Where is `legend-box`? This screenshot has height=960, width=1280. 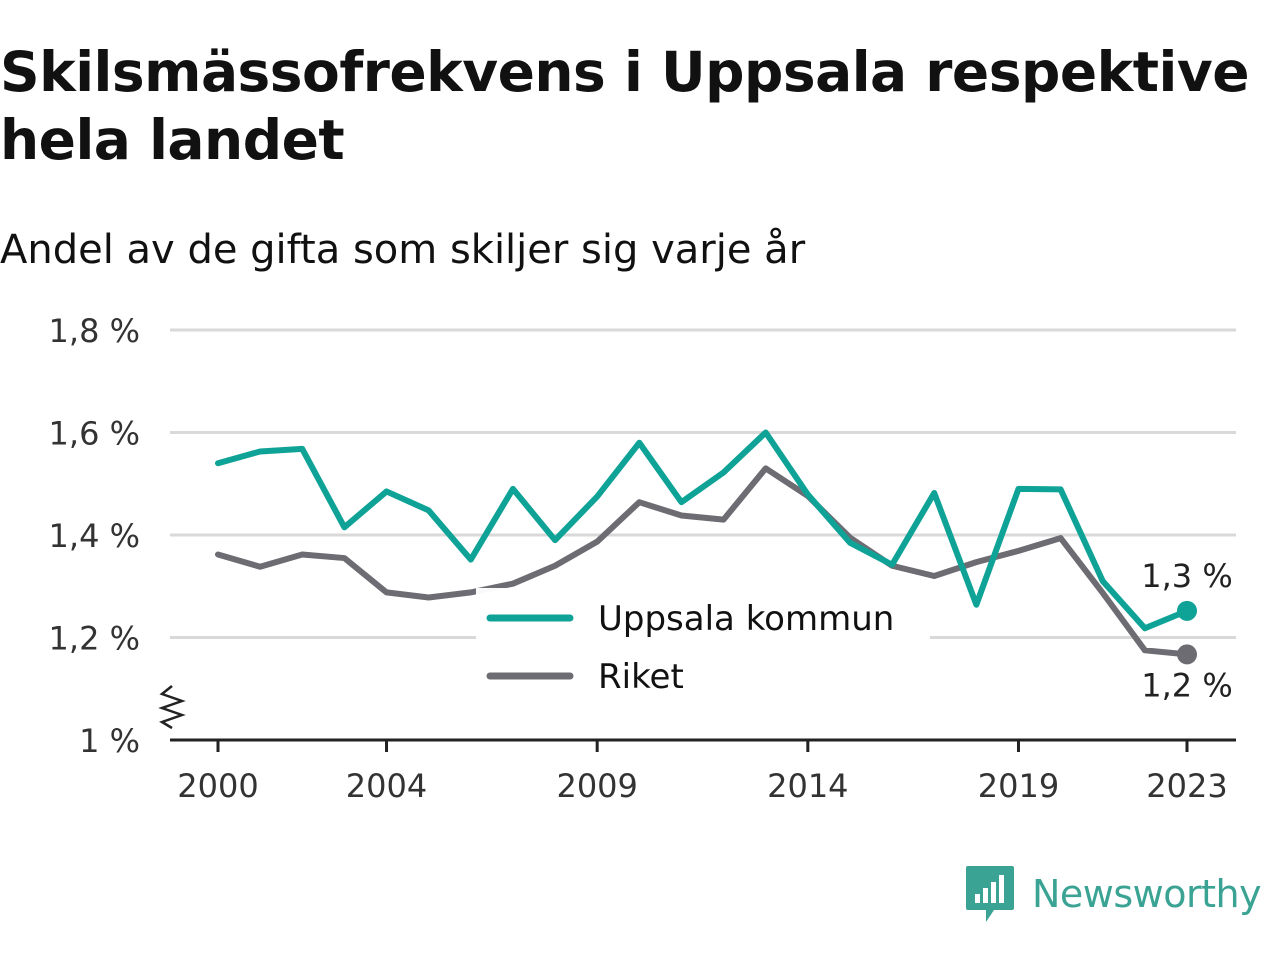
legend-box is located at coordinates (703, 647).